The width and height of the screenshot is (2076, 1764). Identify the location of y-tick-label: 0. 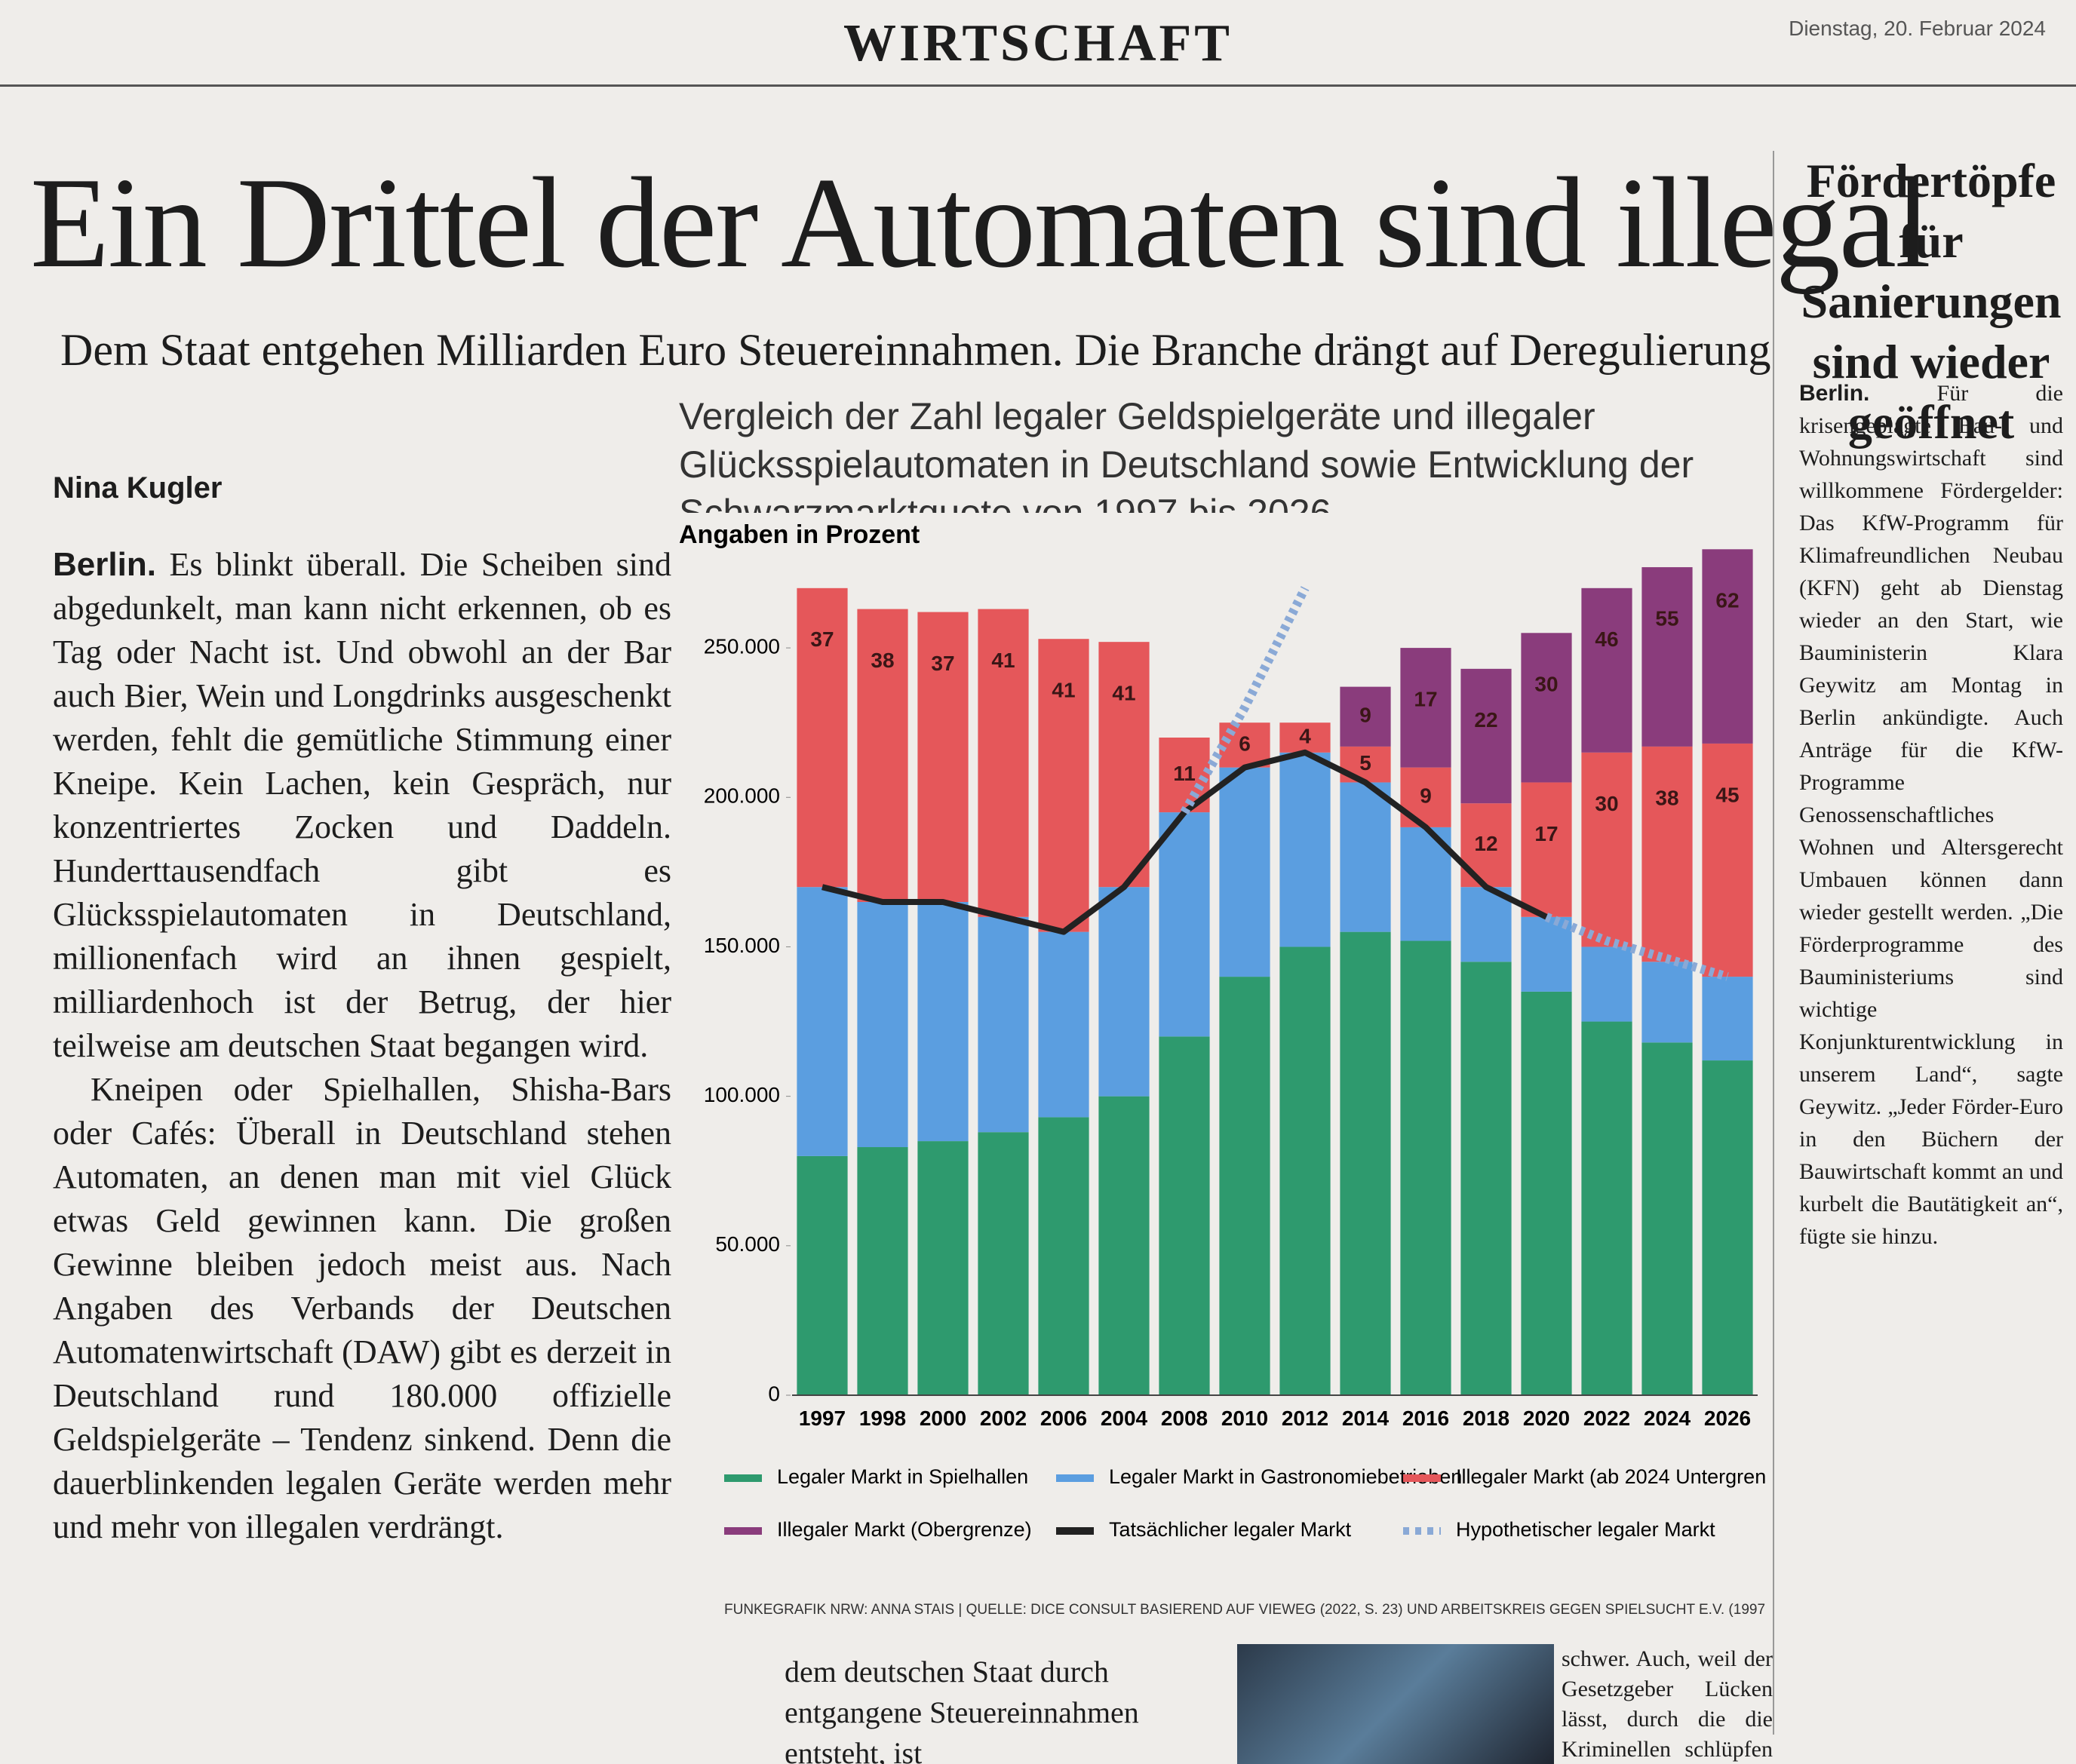
(774, 1394).